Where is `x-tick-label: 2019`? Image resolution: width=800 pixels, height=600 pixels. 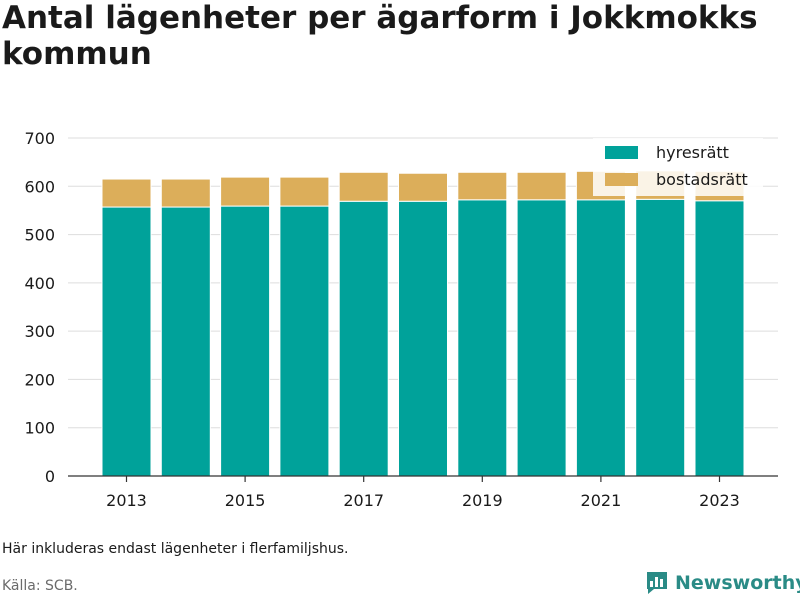
x-tick-label: 2019 is located at coordinates (482, 500).